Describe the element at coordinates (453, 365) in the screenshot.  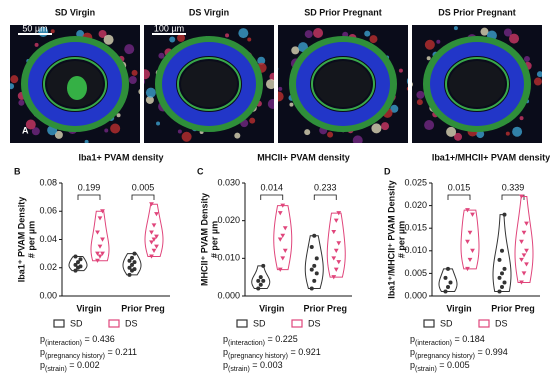
I see `stat-value: = 0.005` at that location.